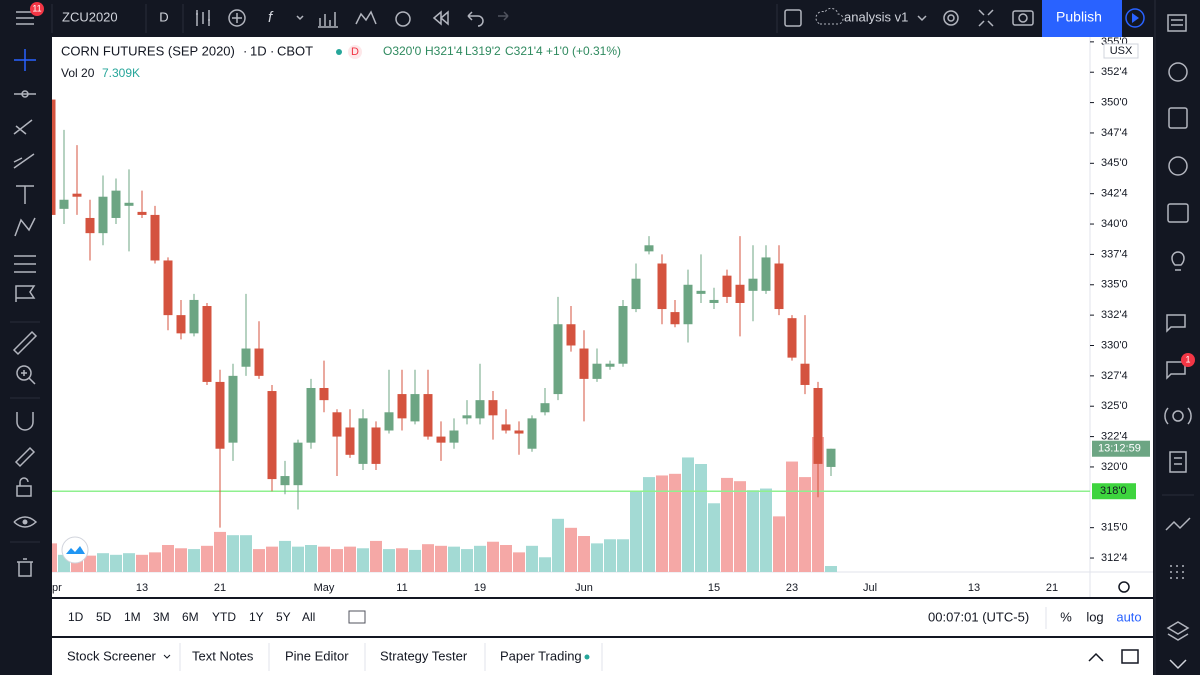 This screenshot has width=1200, height=675. Describe the element at coordinates (424, 655) in the screenshot. I see `bottom-tab: Strategy Tester` at that location.